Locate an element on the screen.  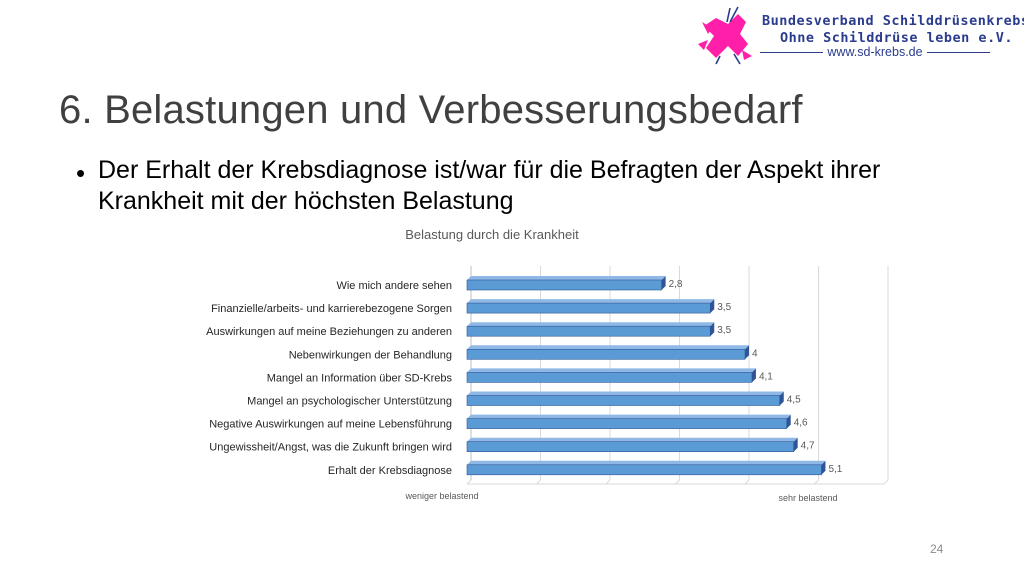
chart-title: Belastung durch die Krankheit is located at coordinates (492, 234).